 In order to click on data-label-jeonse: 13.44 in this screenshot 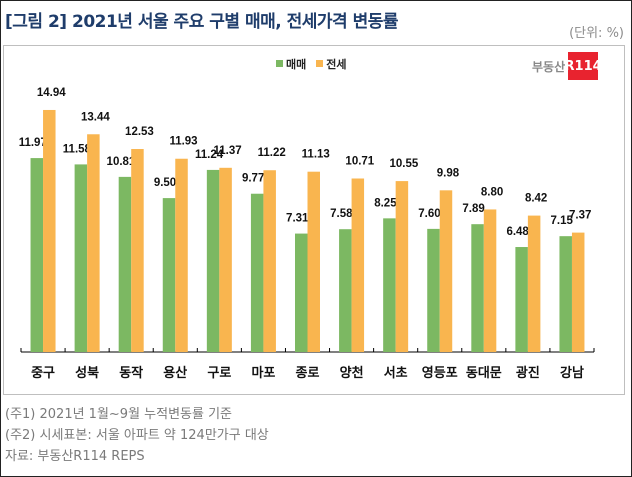, I will do `click(95, 117)`.